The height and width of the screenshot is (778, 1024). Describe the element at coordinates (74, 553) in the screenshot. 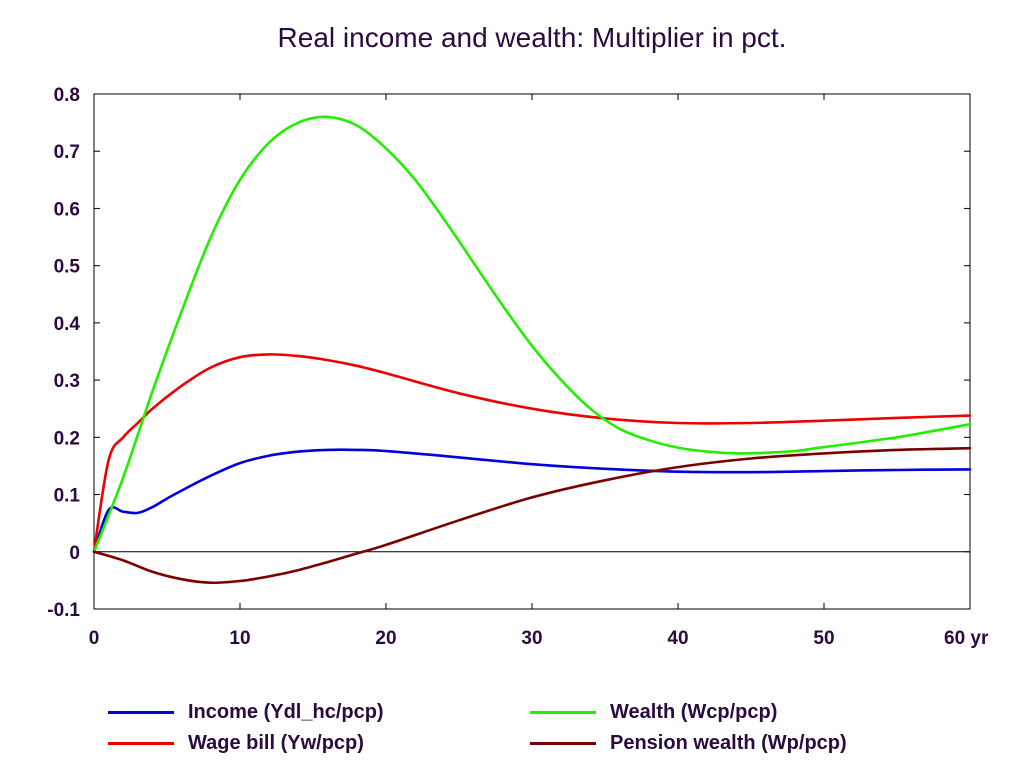

I see `y-tick-label: 0` at that location.